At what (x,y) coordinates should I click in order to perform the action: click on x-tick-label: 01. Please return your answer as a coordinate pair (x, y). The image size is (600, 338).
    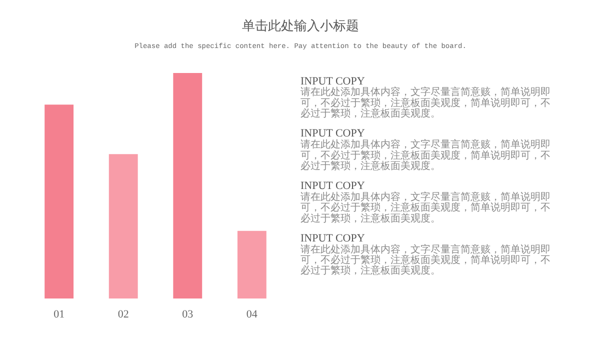
    Looking at the image, I should click on (59, 314).